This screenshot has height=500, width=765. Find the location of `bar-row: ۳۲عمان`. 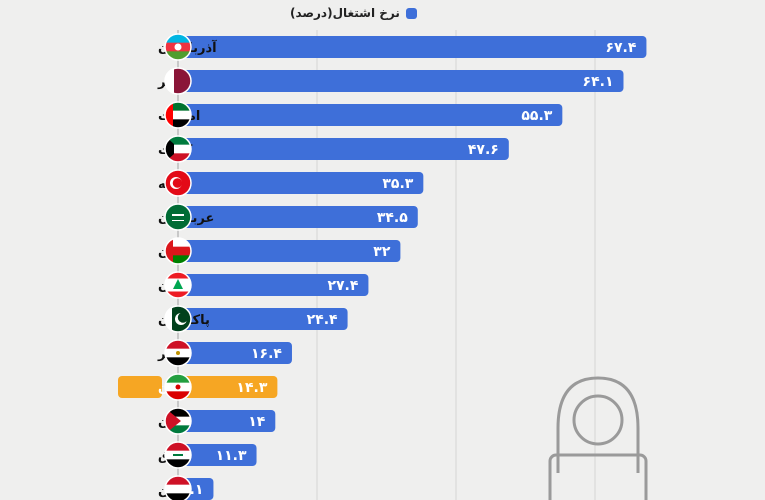

bar-row: ۳۲عمان is located at coordinates (279, 251).